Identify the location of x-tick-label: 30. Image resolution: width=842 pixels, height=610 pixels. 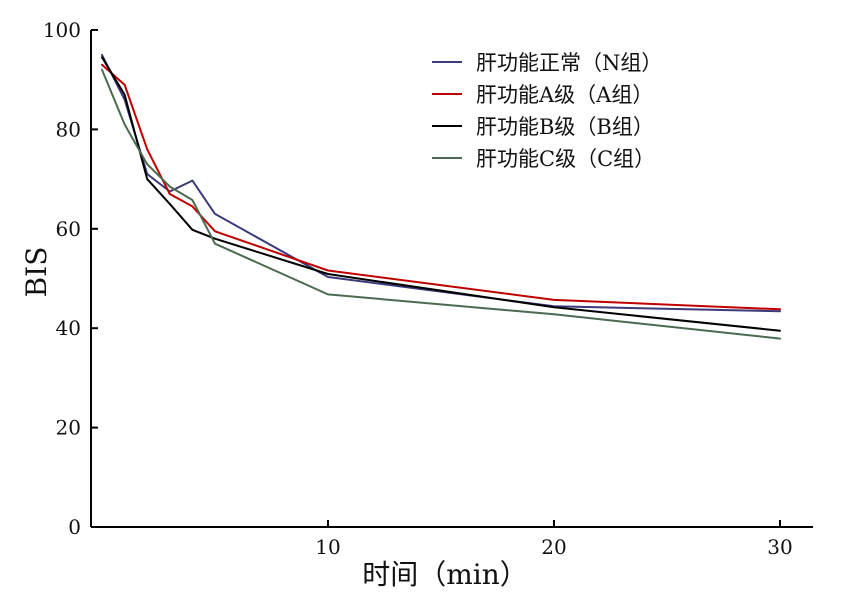
(779, 547).